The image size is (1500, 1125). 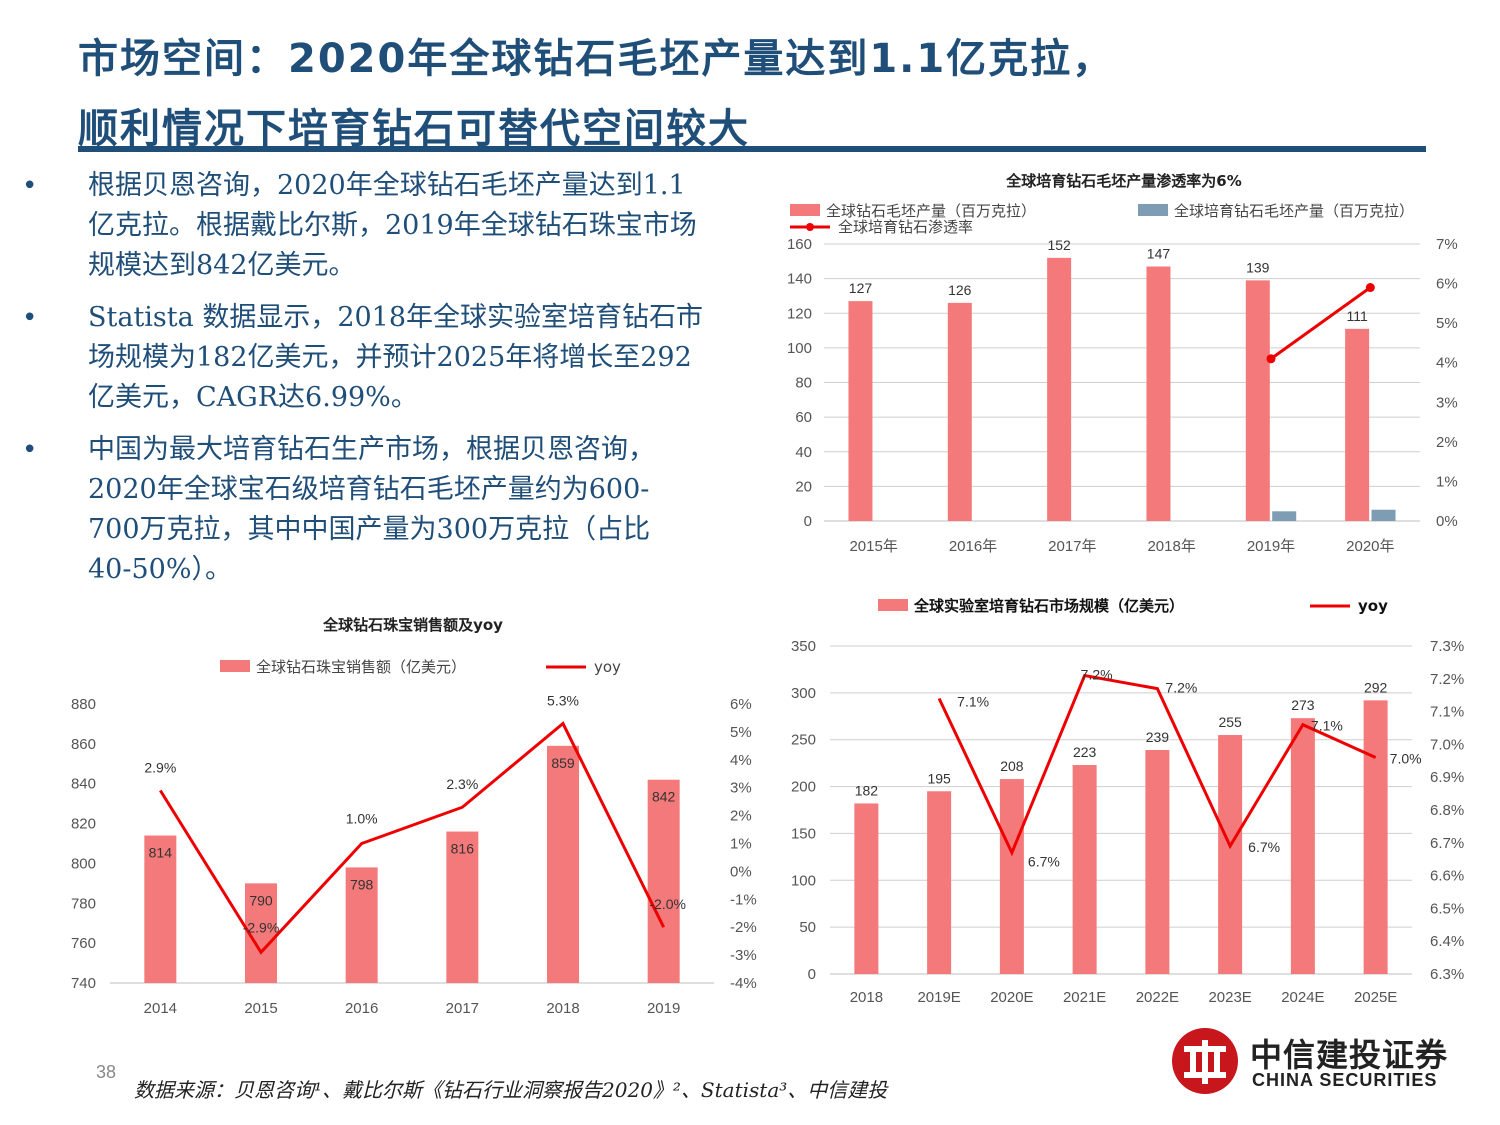 I want to click on legend-label: yoy, so click(x=607, y=667).